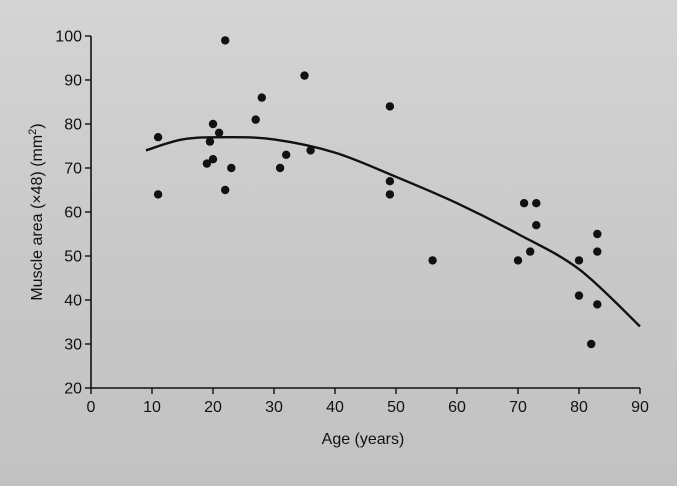  I want to click on y-tick-label: 100, so click(68, 37).